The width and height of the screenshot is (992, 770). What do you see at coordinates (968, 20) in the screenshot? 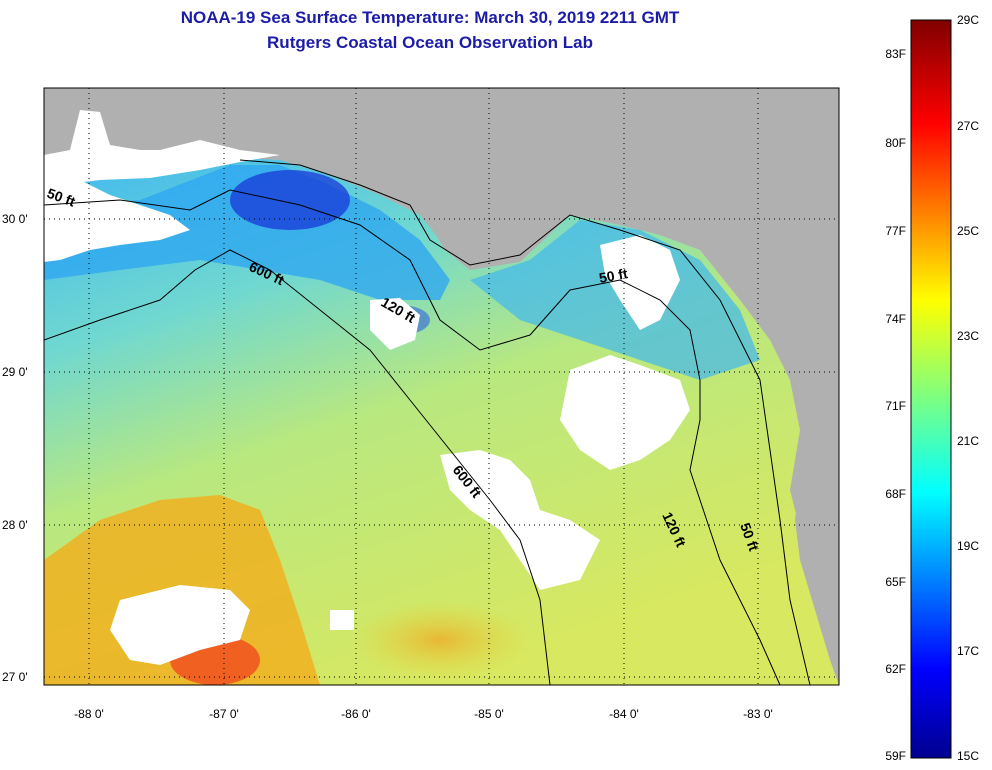
I see `colorbar-c-label: 29C` at bounding box center [968, 20].